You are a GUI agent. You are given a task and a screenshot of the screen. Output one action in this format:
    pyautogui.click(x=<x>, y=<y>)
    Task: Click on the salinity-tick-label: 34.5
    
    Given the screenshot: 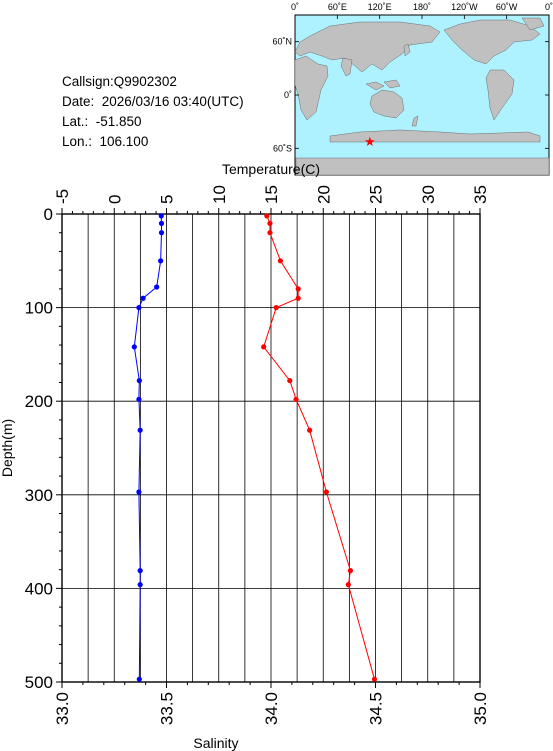 What is the action you would take?
    pyautogui.click(x=376, y=708)
    